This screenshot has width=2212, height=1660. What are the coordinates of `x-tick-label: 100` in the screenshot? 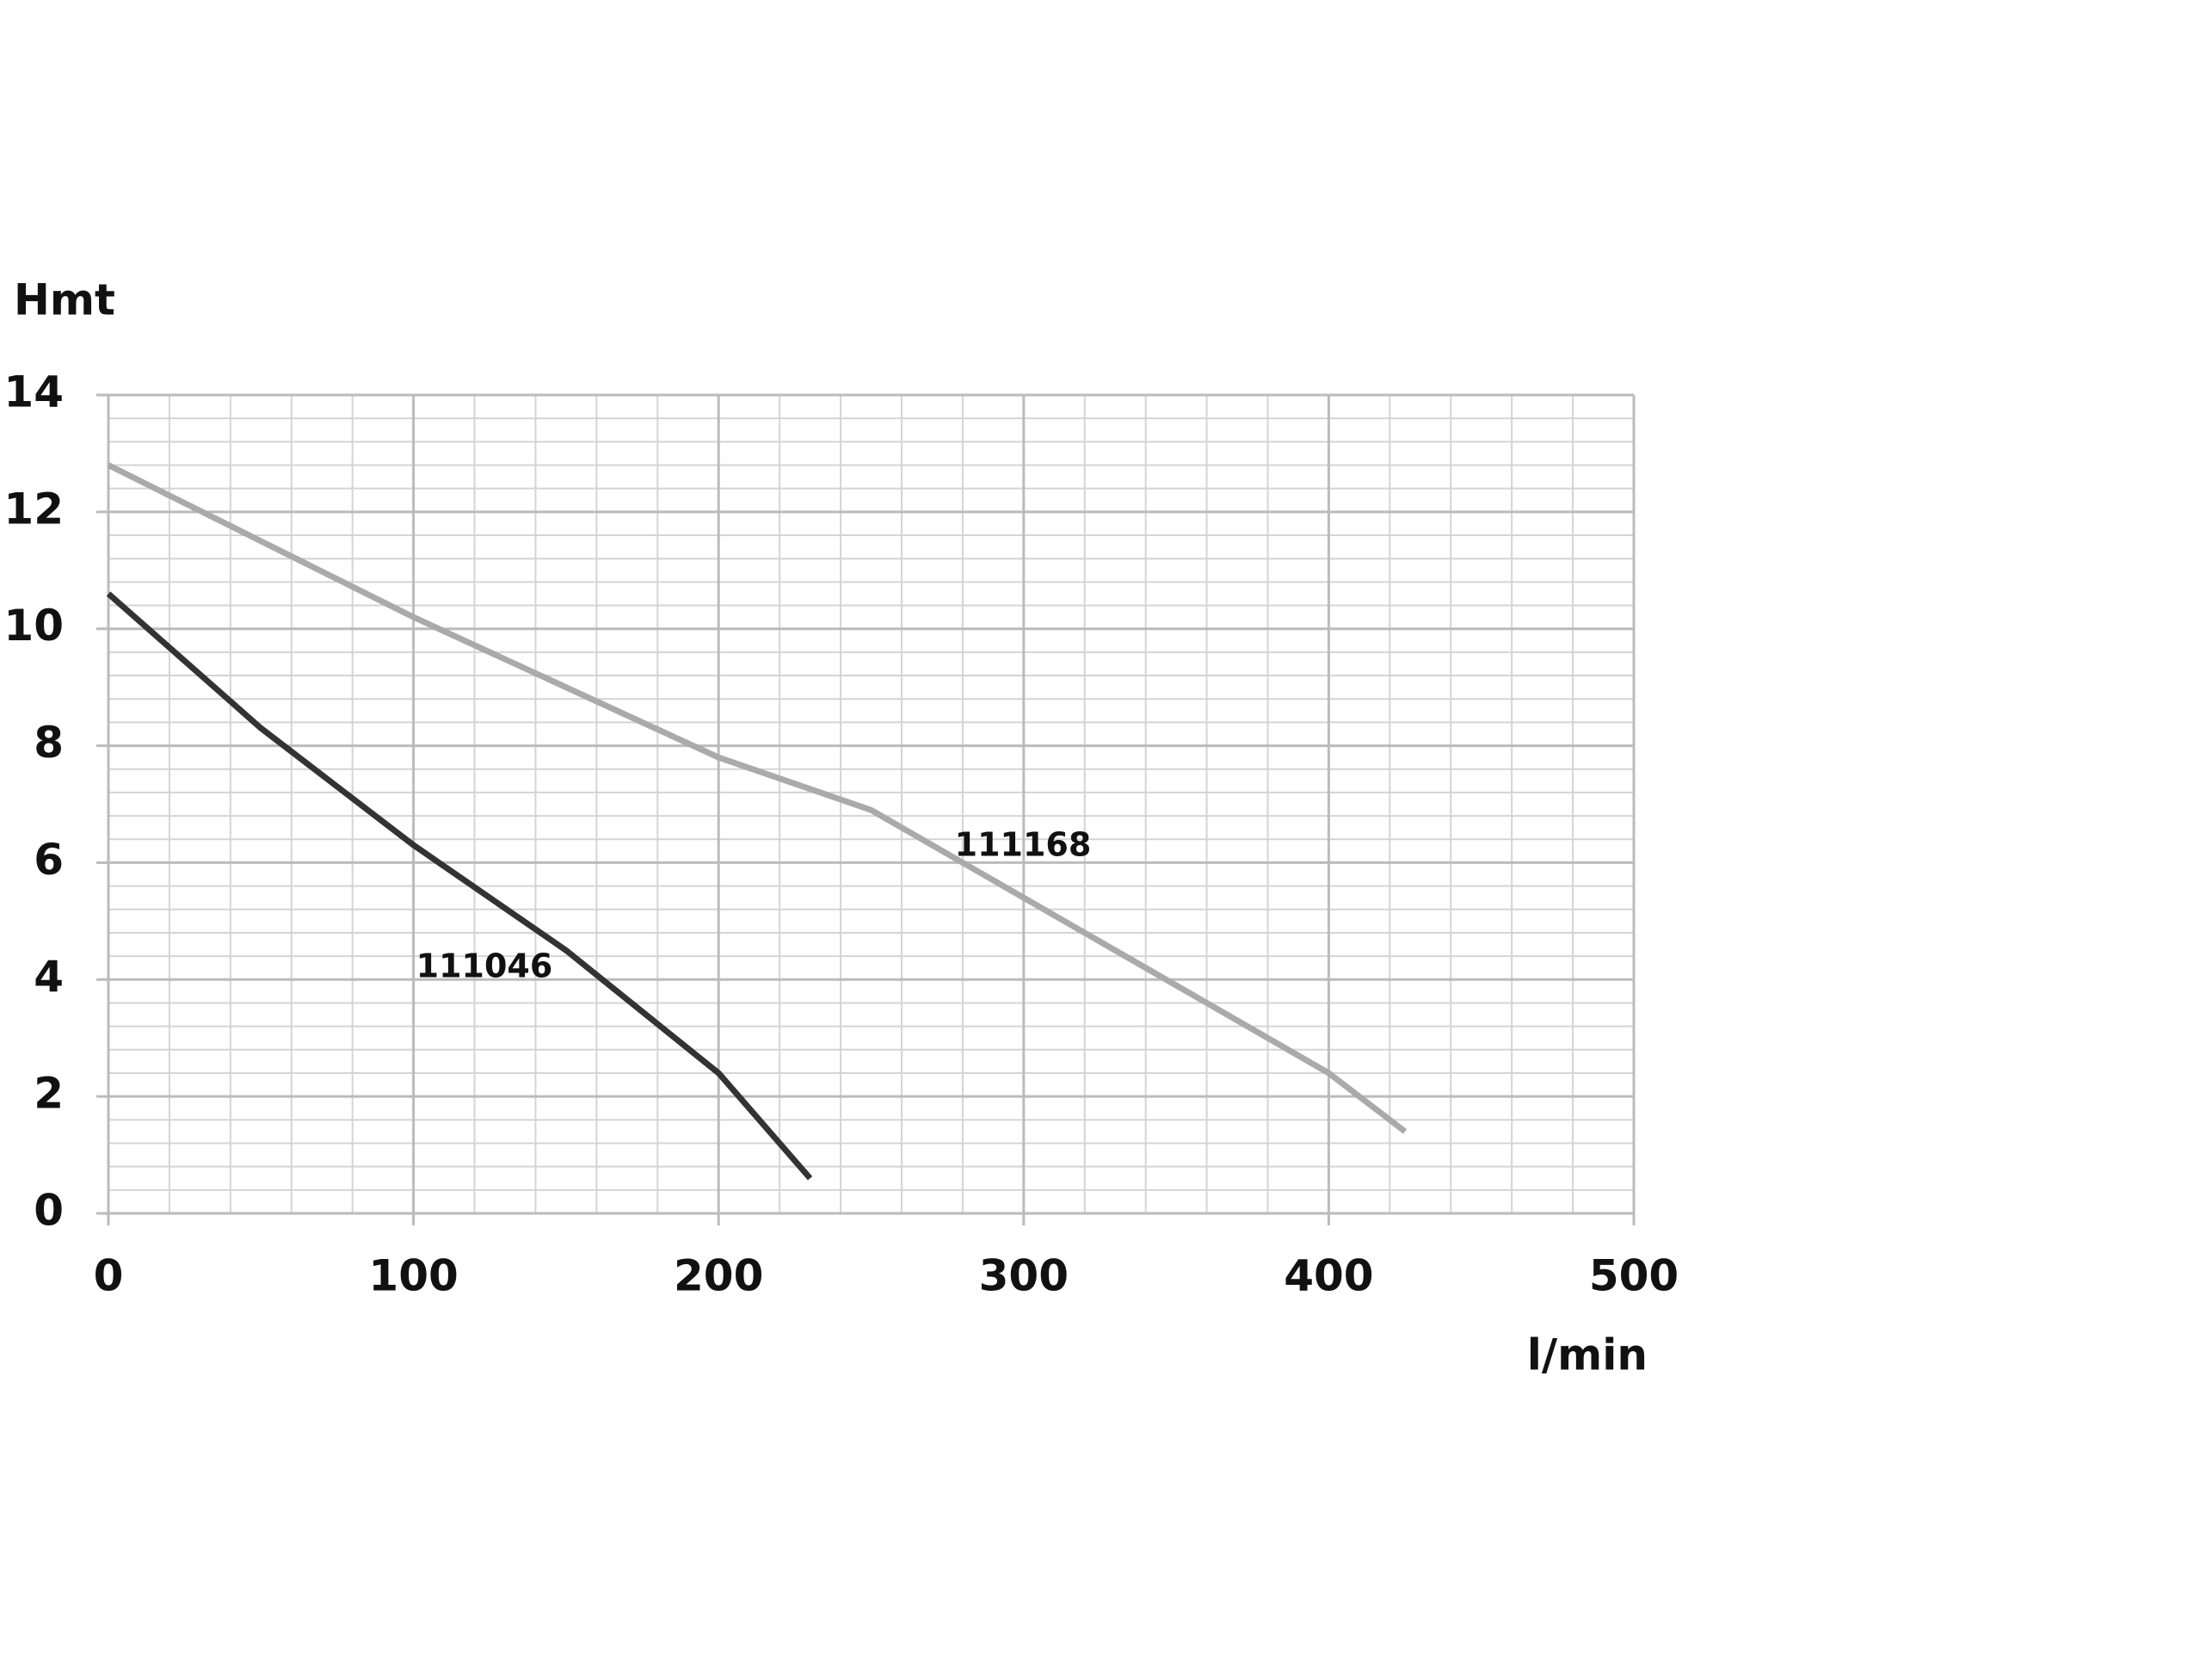 It's located at (413, 1276).